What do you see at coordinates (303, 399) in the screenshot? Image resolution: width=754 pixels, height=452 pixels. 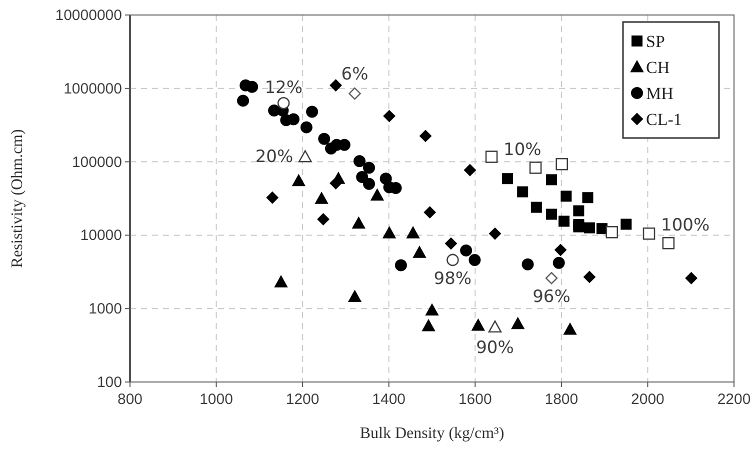 I see `x-tick-label: 1200` at bounding box center [303, 399].